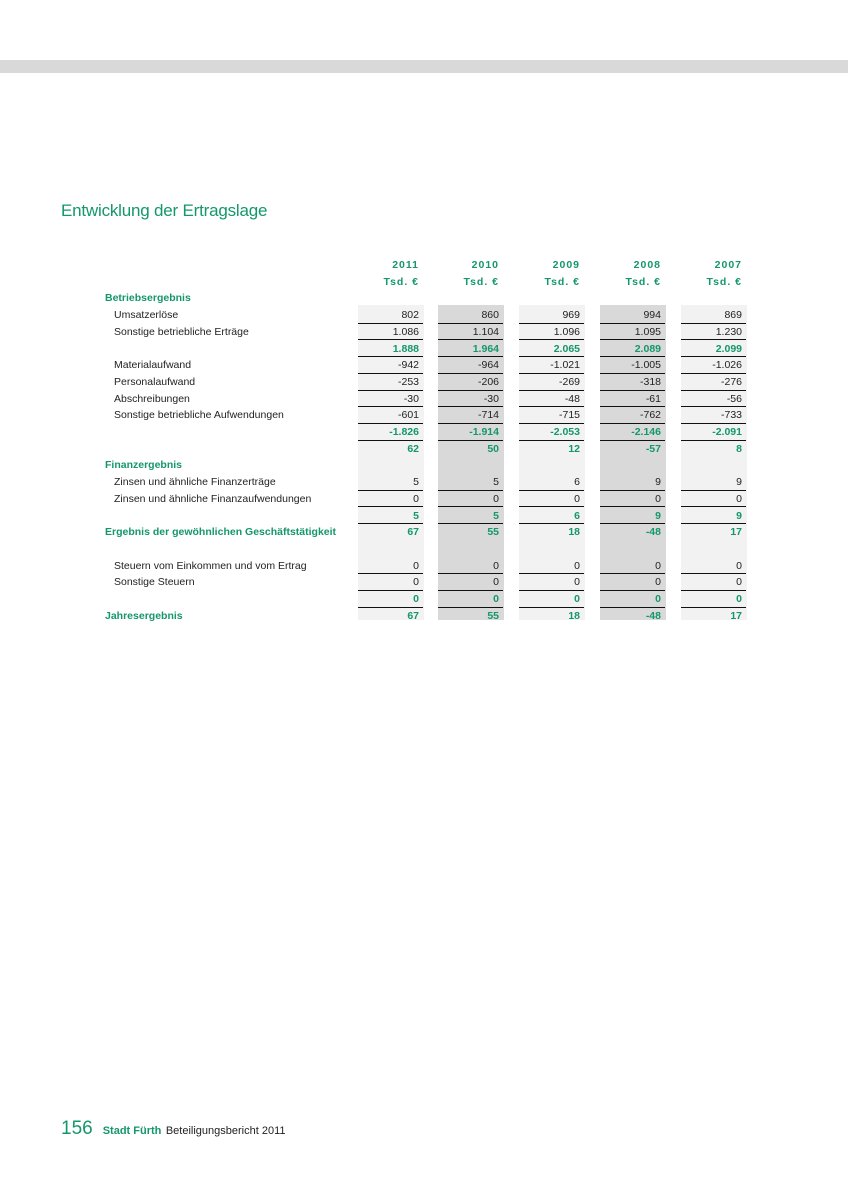 The image size is (848, 1200). Describe the element at coordinates (632, 315) in the screenshot. I see `value-cell: 994` at that location.